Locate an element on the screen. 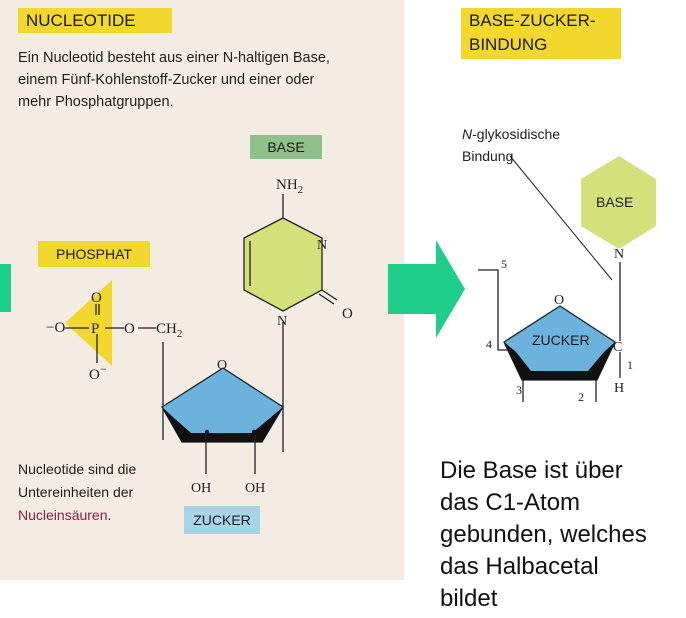 Image resolution: width=686 pixels, height=618 pixels. bond-label: N-glykosidische Bindung is located at coordinates (511, 145).